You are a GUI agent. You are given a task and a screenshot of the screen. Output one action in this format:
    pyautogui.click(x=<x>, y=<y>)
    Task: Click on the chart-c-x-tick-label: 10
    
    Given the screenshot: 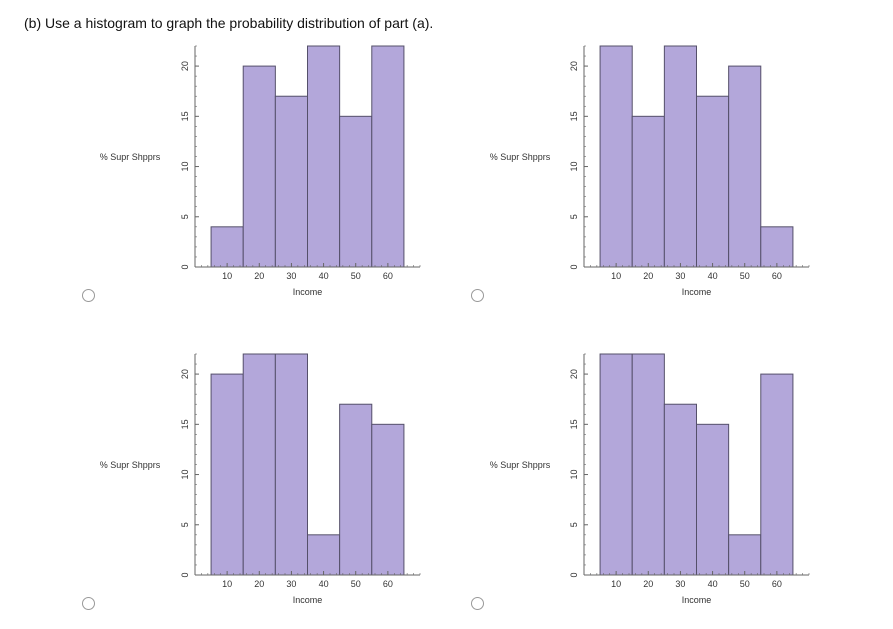 What is the action you would take?
    pyautogui.click(x=227, y=584)
    